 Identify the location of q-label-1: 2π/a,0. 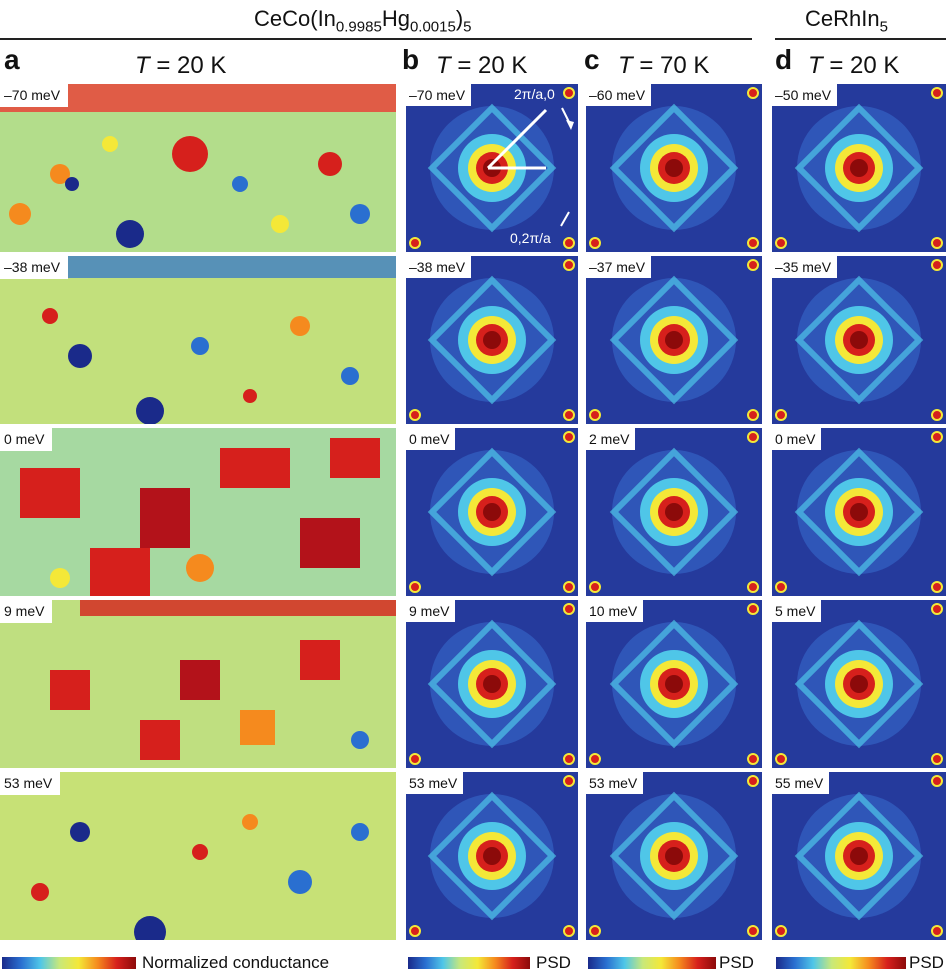
(534, 94).